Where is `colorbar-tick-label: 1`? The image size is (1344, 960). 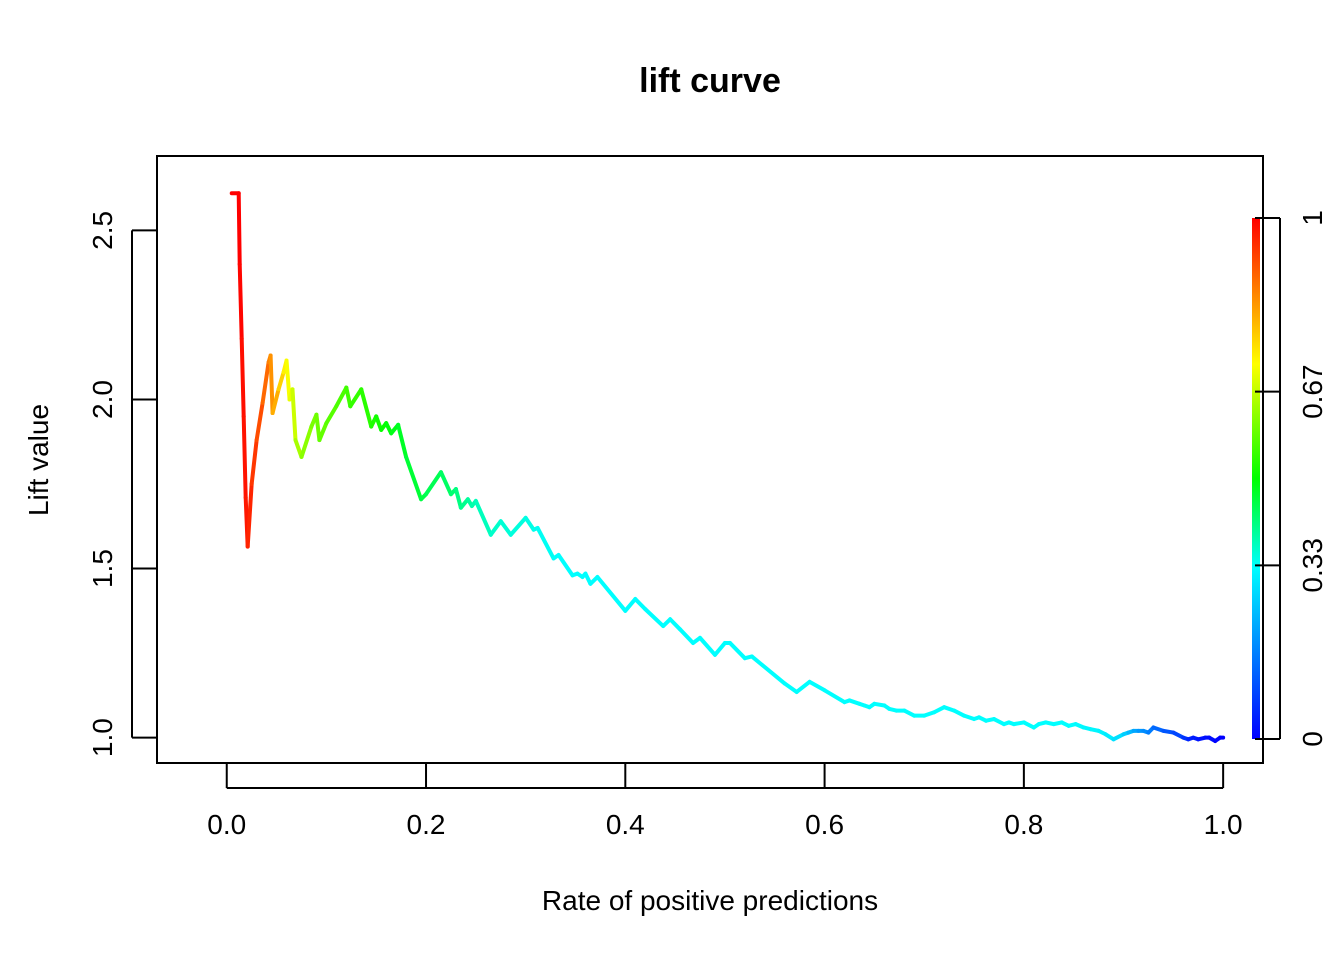 colorbar-tick-label: 1 is located at coordinates (1312, 218).